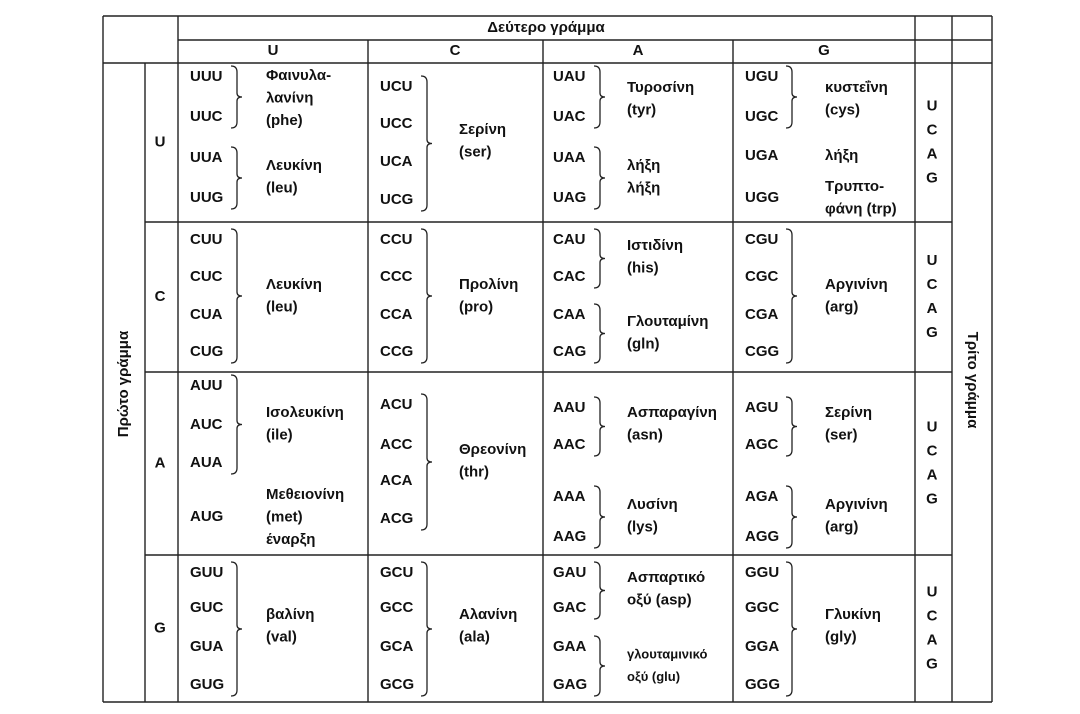  I want to click on codon: GGG, so click(762, 684).